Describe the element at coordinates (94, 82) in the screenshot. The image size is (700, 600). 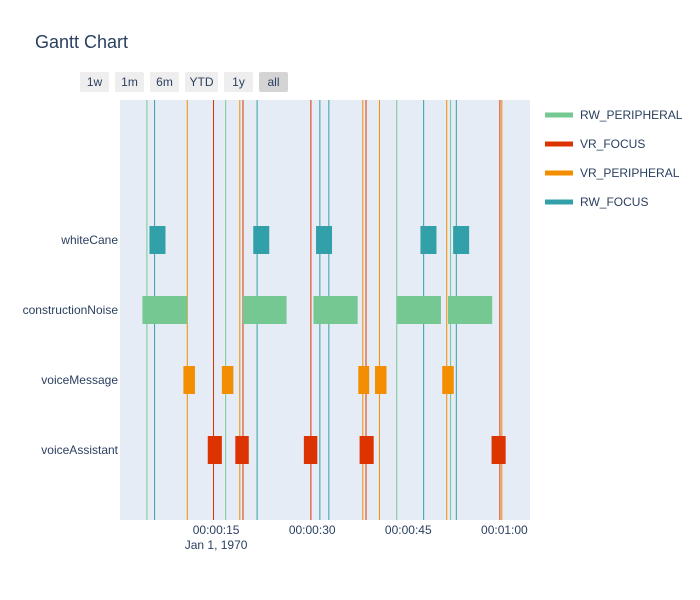
I see `range-button-1w: 1w` at that location.